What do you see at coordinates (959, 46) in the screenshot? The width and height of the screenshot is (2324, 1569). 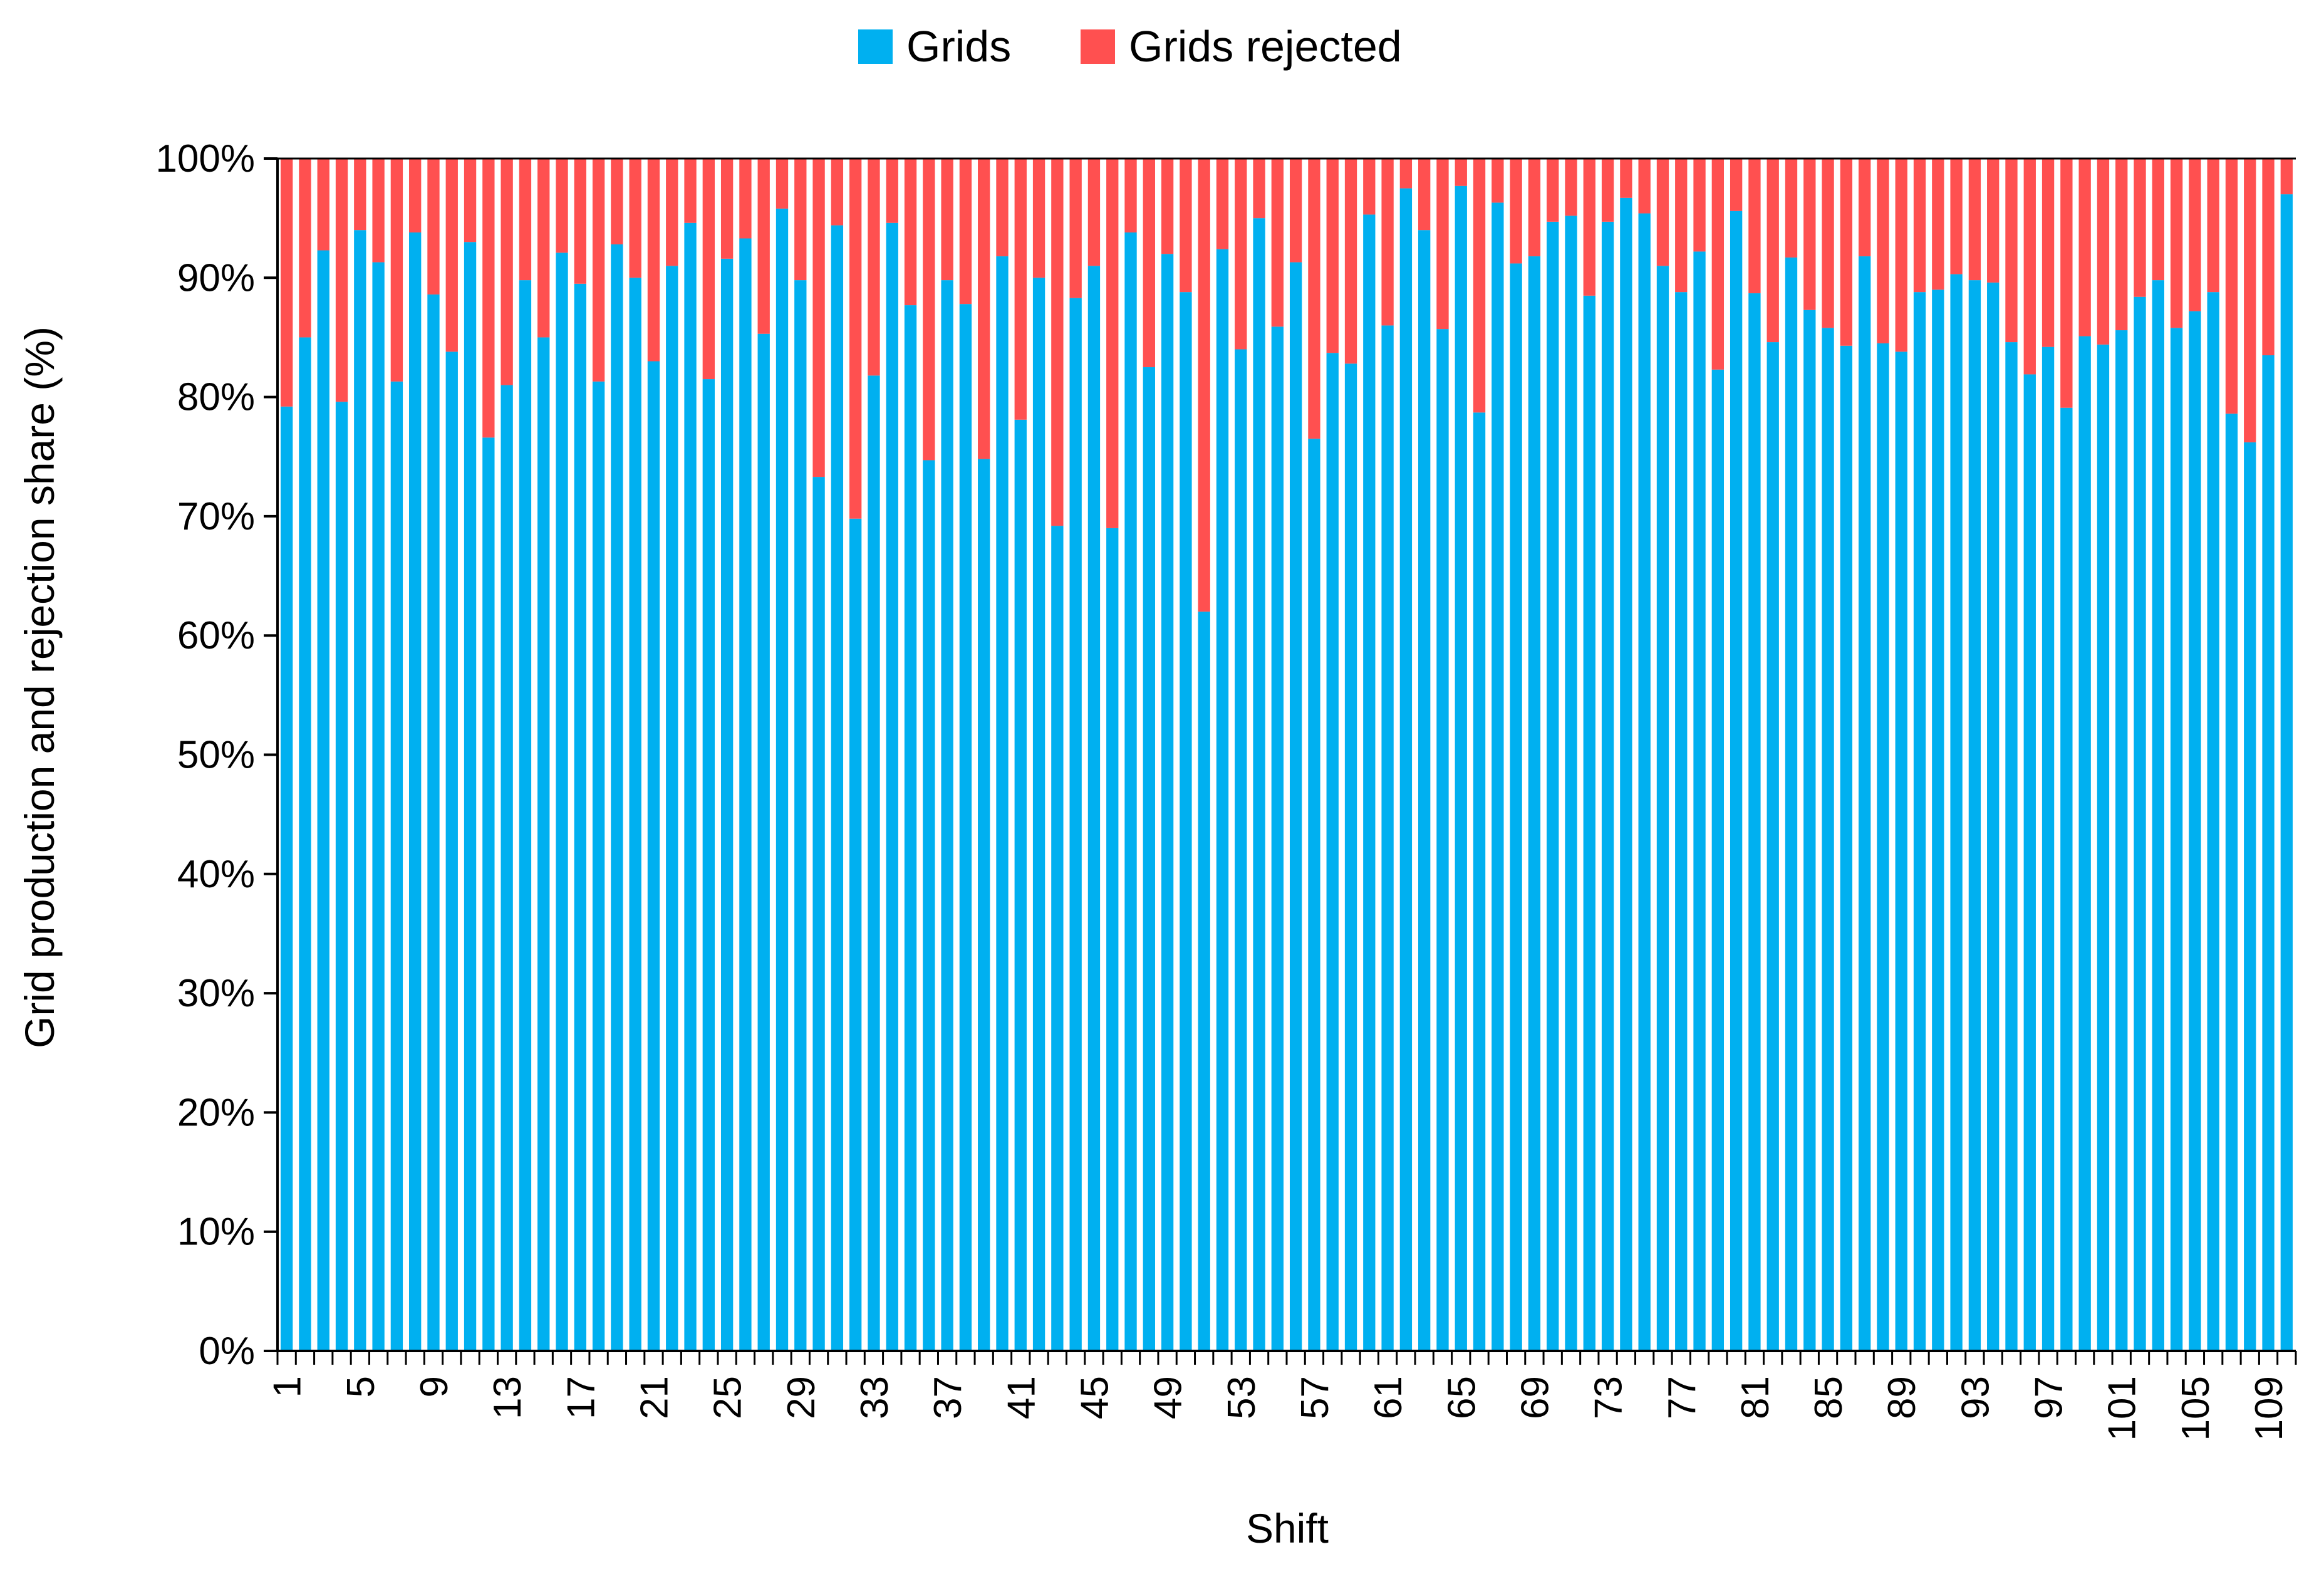 I see `legend-label: Grids` at bounding box center [959, 46].